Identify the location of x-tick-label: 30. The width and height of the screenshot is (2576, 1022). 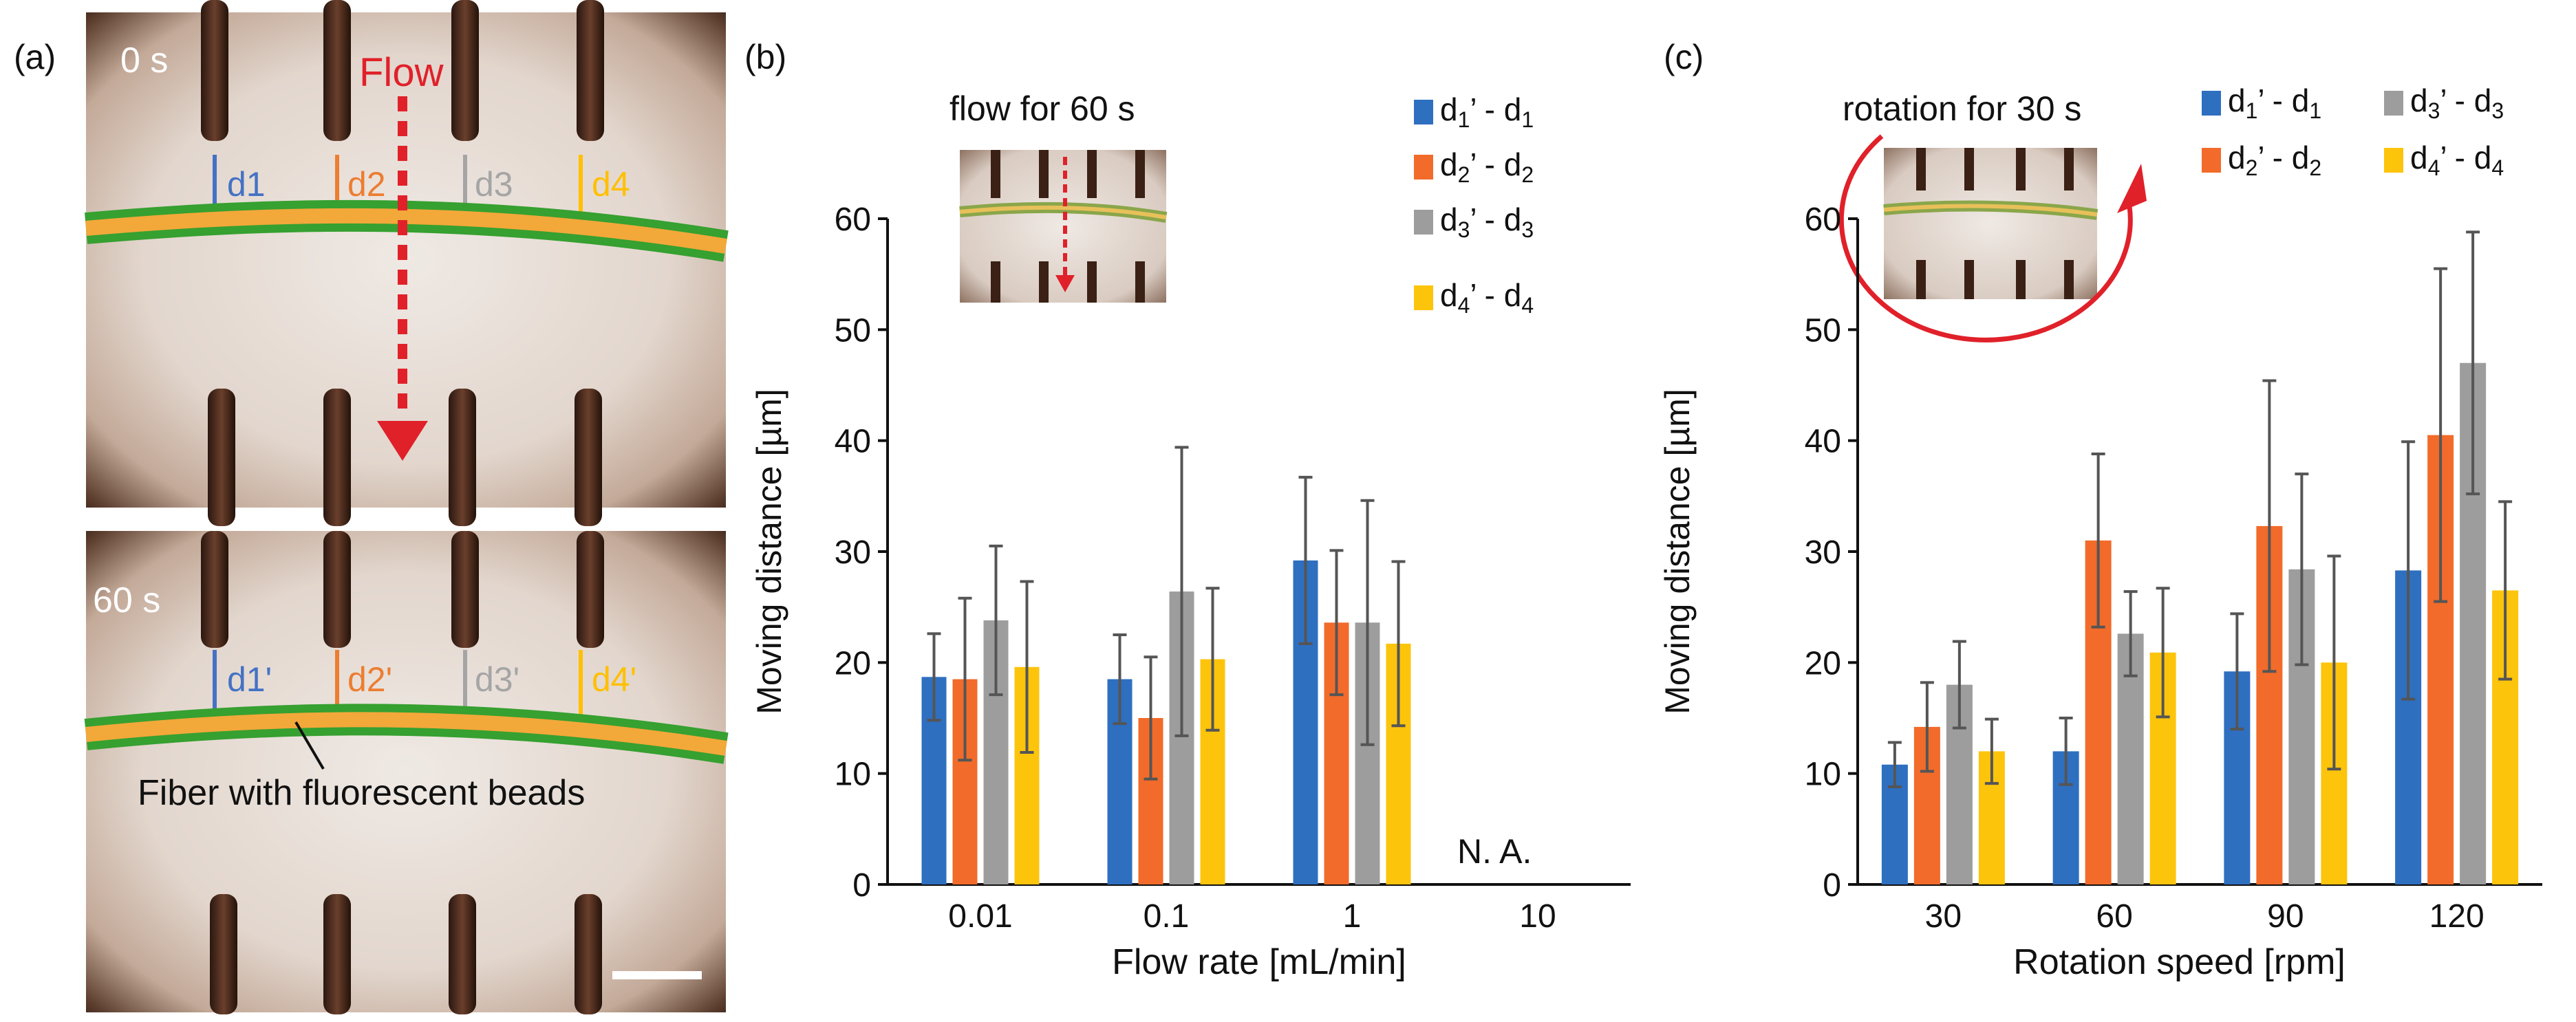
(1943, 916).